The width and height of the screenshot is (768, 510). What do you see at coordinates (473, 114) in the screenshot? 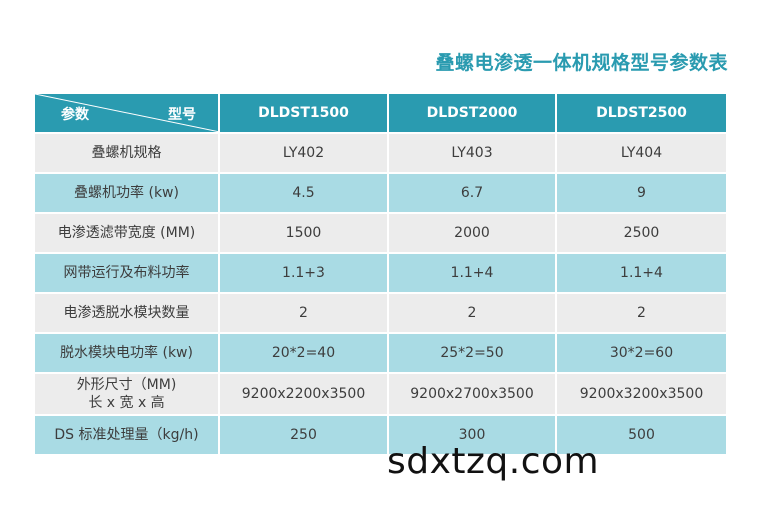
I see `header-model-cell: DLDST2000` at bounding box center [473, 114].